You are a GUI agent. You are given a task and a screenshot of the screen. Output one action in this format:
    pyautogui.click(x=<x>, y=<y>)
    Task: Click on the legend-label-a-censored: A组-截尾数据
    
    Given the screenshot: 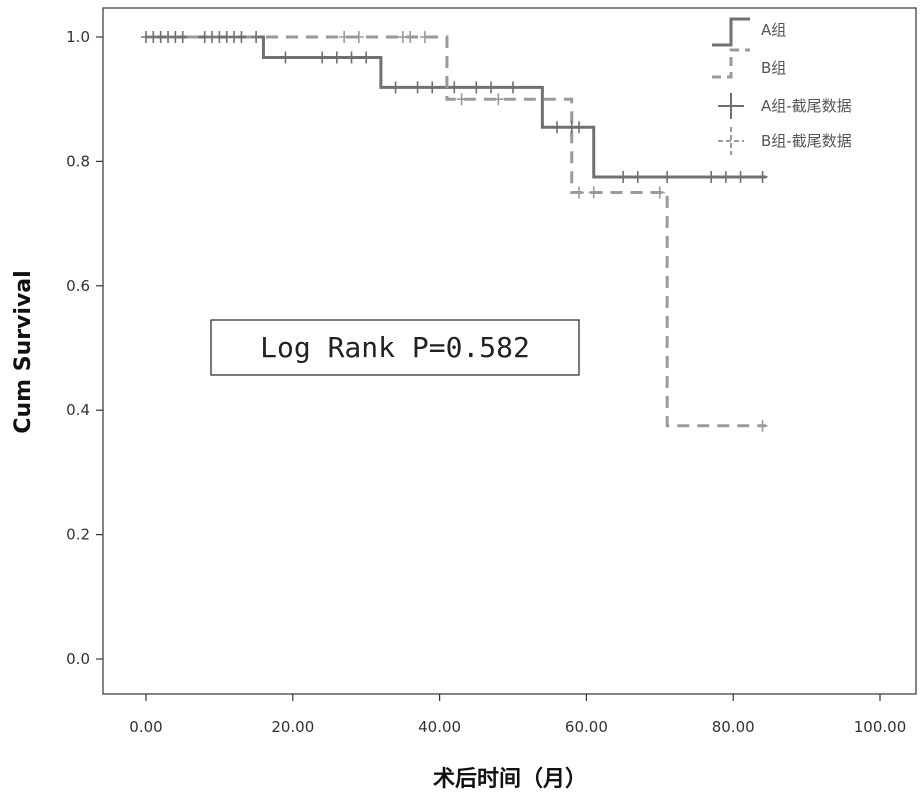 What is the action you would take?
    pyautogui.click(x=806, y=106)
    